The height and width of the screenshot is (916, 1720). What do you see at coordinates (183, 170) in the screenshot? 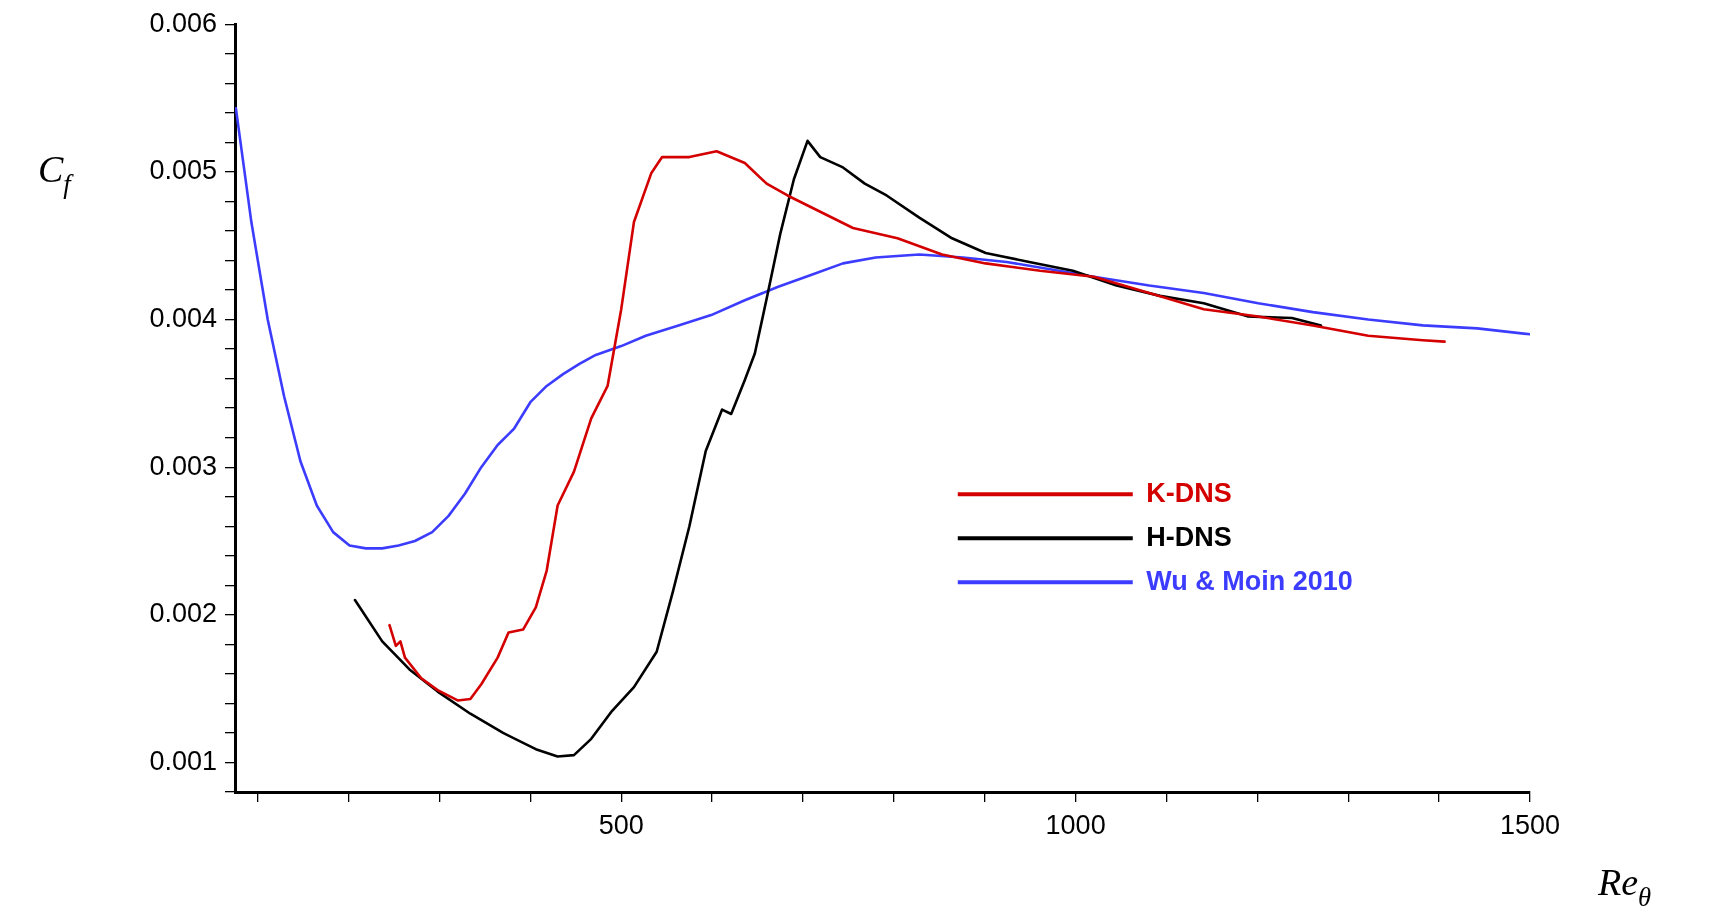
I see `y-tick-label: 0.005` at bounding box center [183, 170].